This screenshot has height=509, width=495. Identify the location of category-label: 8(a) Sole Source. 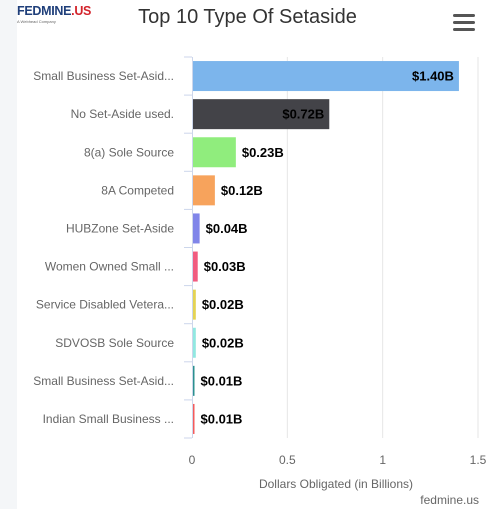
(129, 152).